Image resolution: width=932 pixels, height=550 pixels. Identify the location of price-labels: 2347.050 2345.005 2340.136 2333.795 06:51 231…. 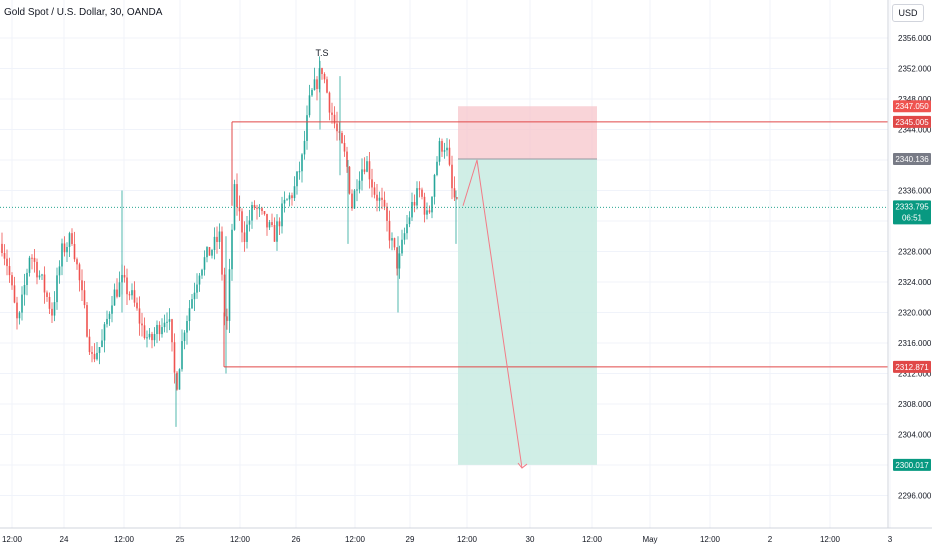
(912, 285).